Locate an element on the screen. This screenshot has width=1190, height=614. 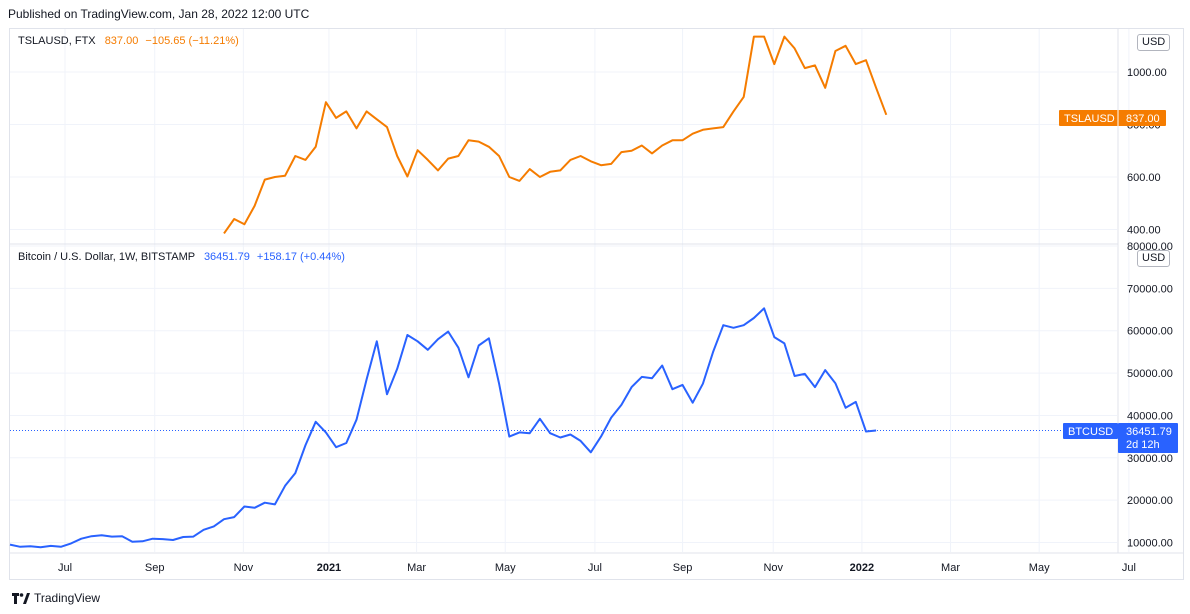
btc-price-tick-label: 50000.00 is located at coordinates (1150, 374).